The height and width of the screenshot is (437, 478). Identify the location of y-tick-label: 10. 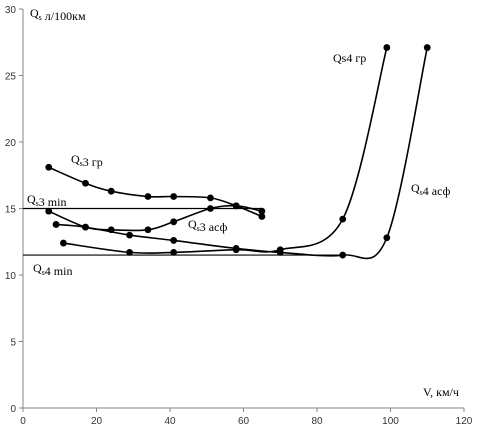
(11, 276).